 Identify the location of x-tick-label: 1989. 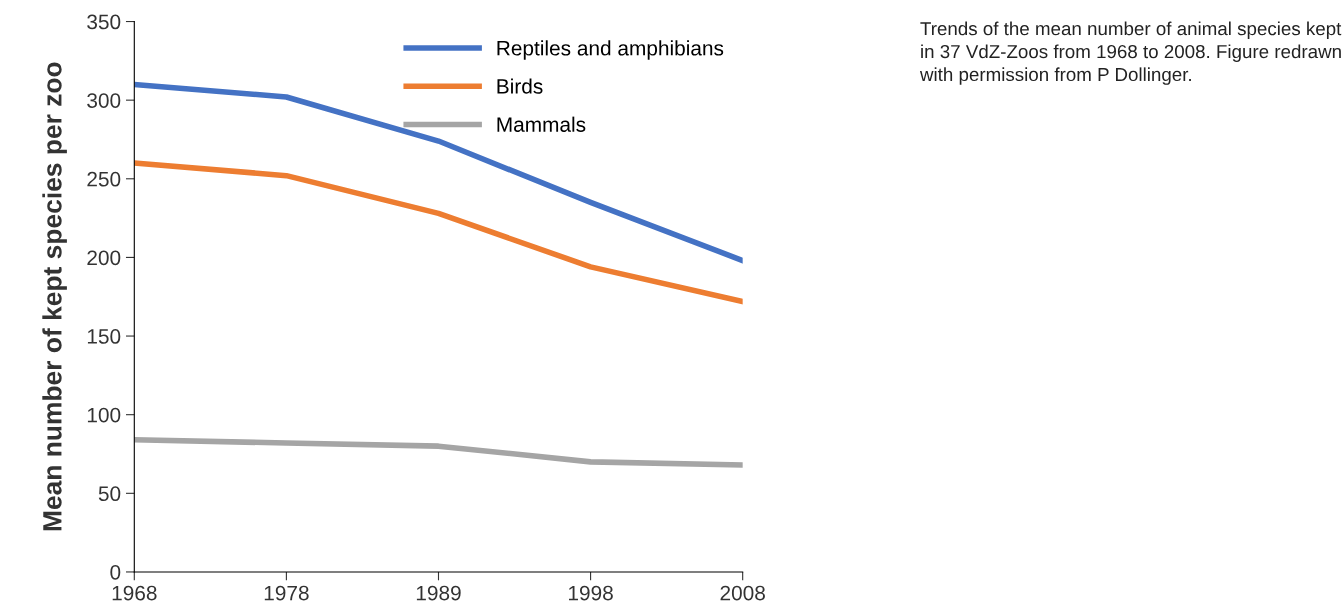
(438, 593).